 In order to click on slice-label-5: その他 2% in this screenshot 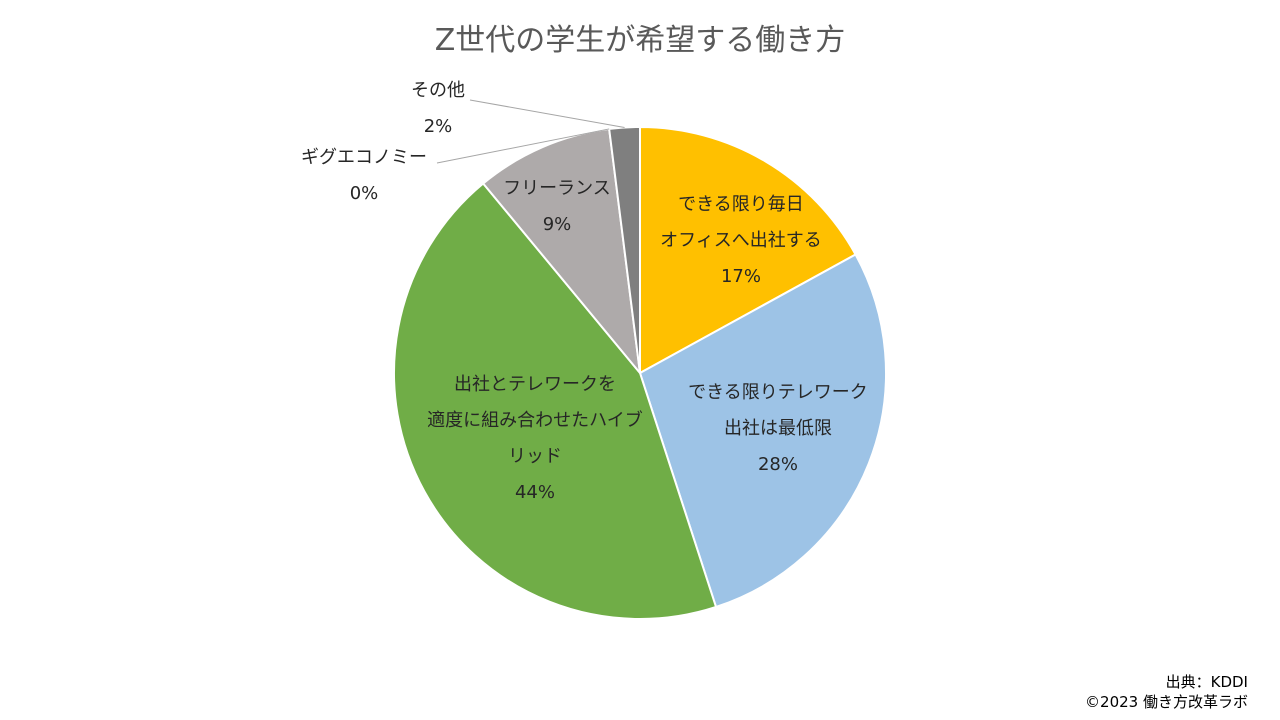, I will do `click(438, 108)`.